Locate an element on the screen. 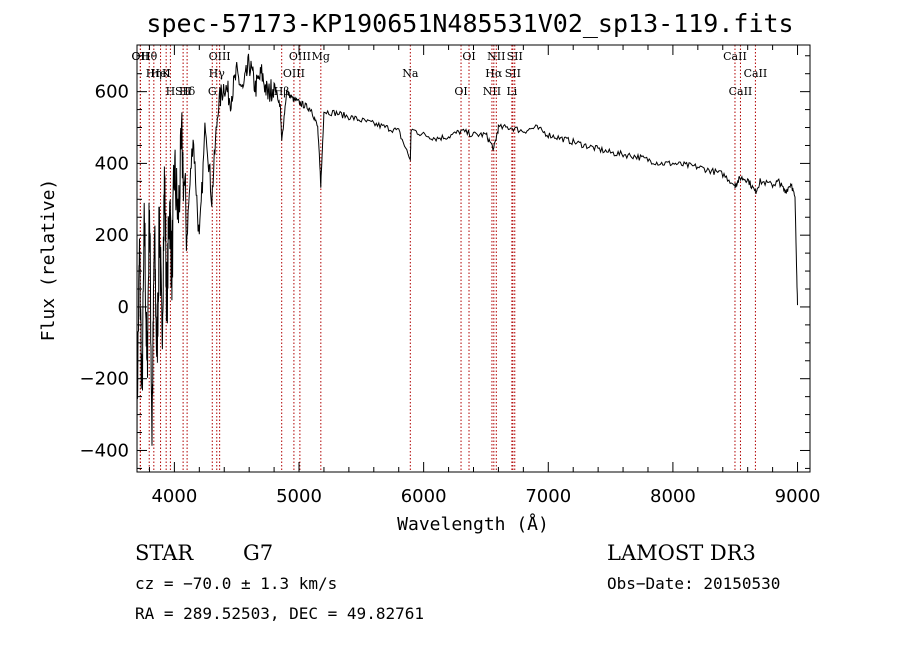 The image size is (900, 649). spectral-line-label: Hγ is located at coordinates (217, 73).